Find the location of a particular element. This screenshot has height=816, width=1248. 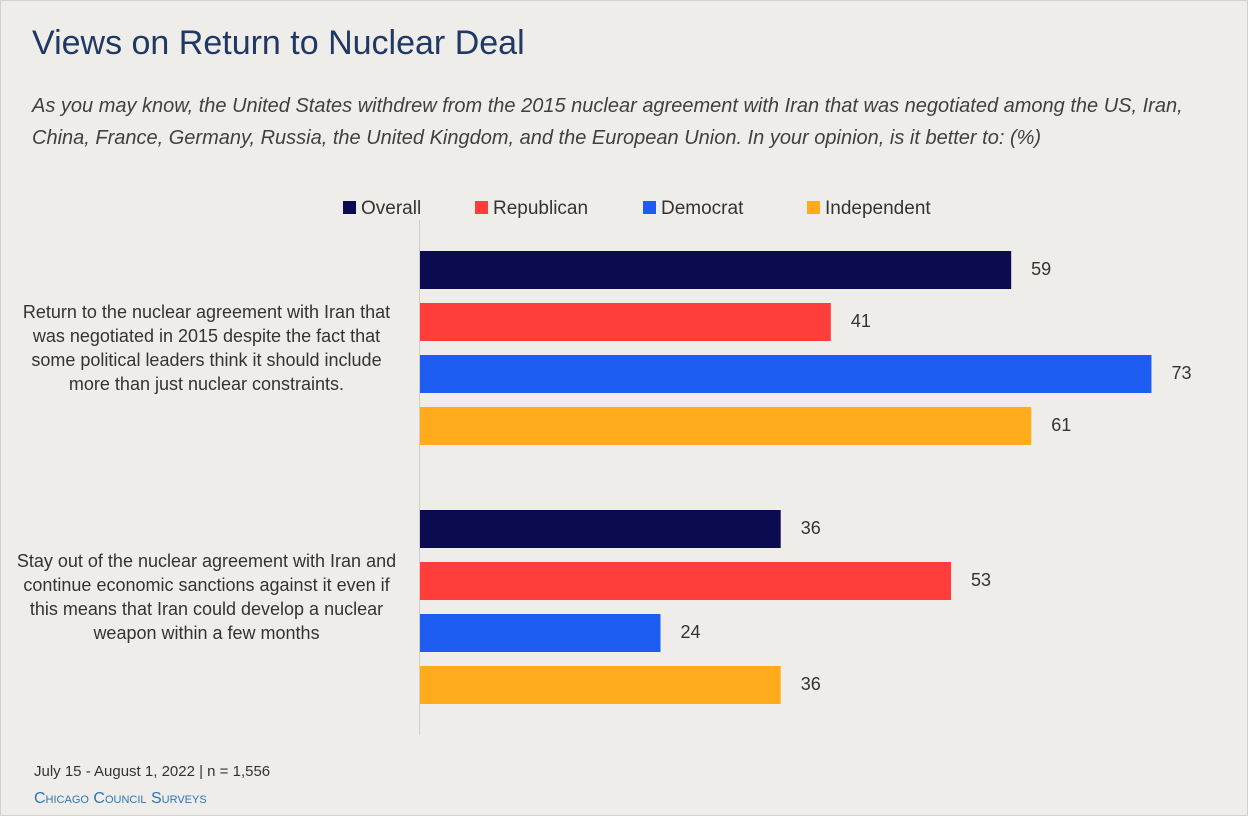

chart-title: Views on Return to Nuclear Deal is located at coordinates (278, 43).